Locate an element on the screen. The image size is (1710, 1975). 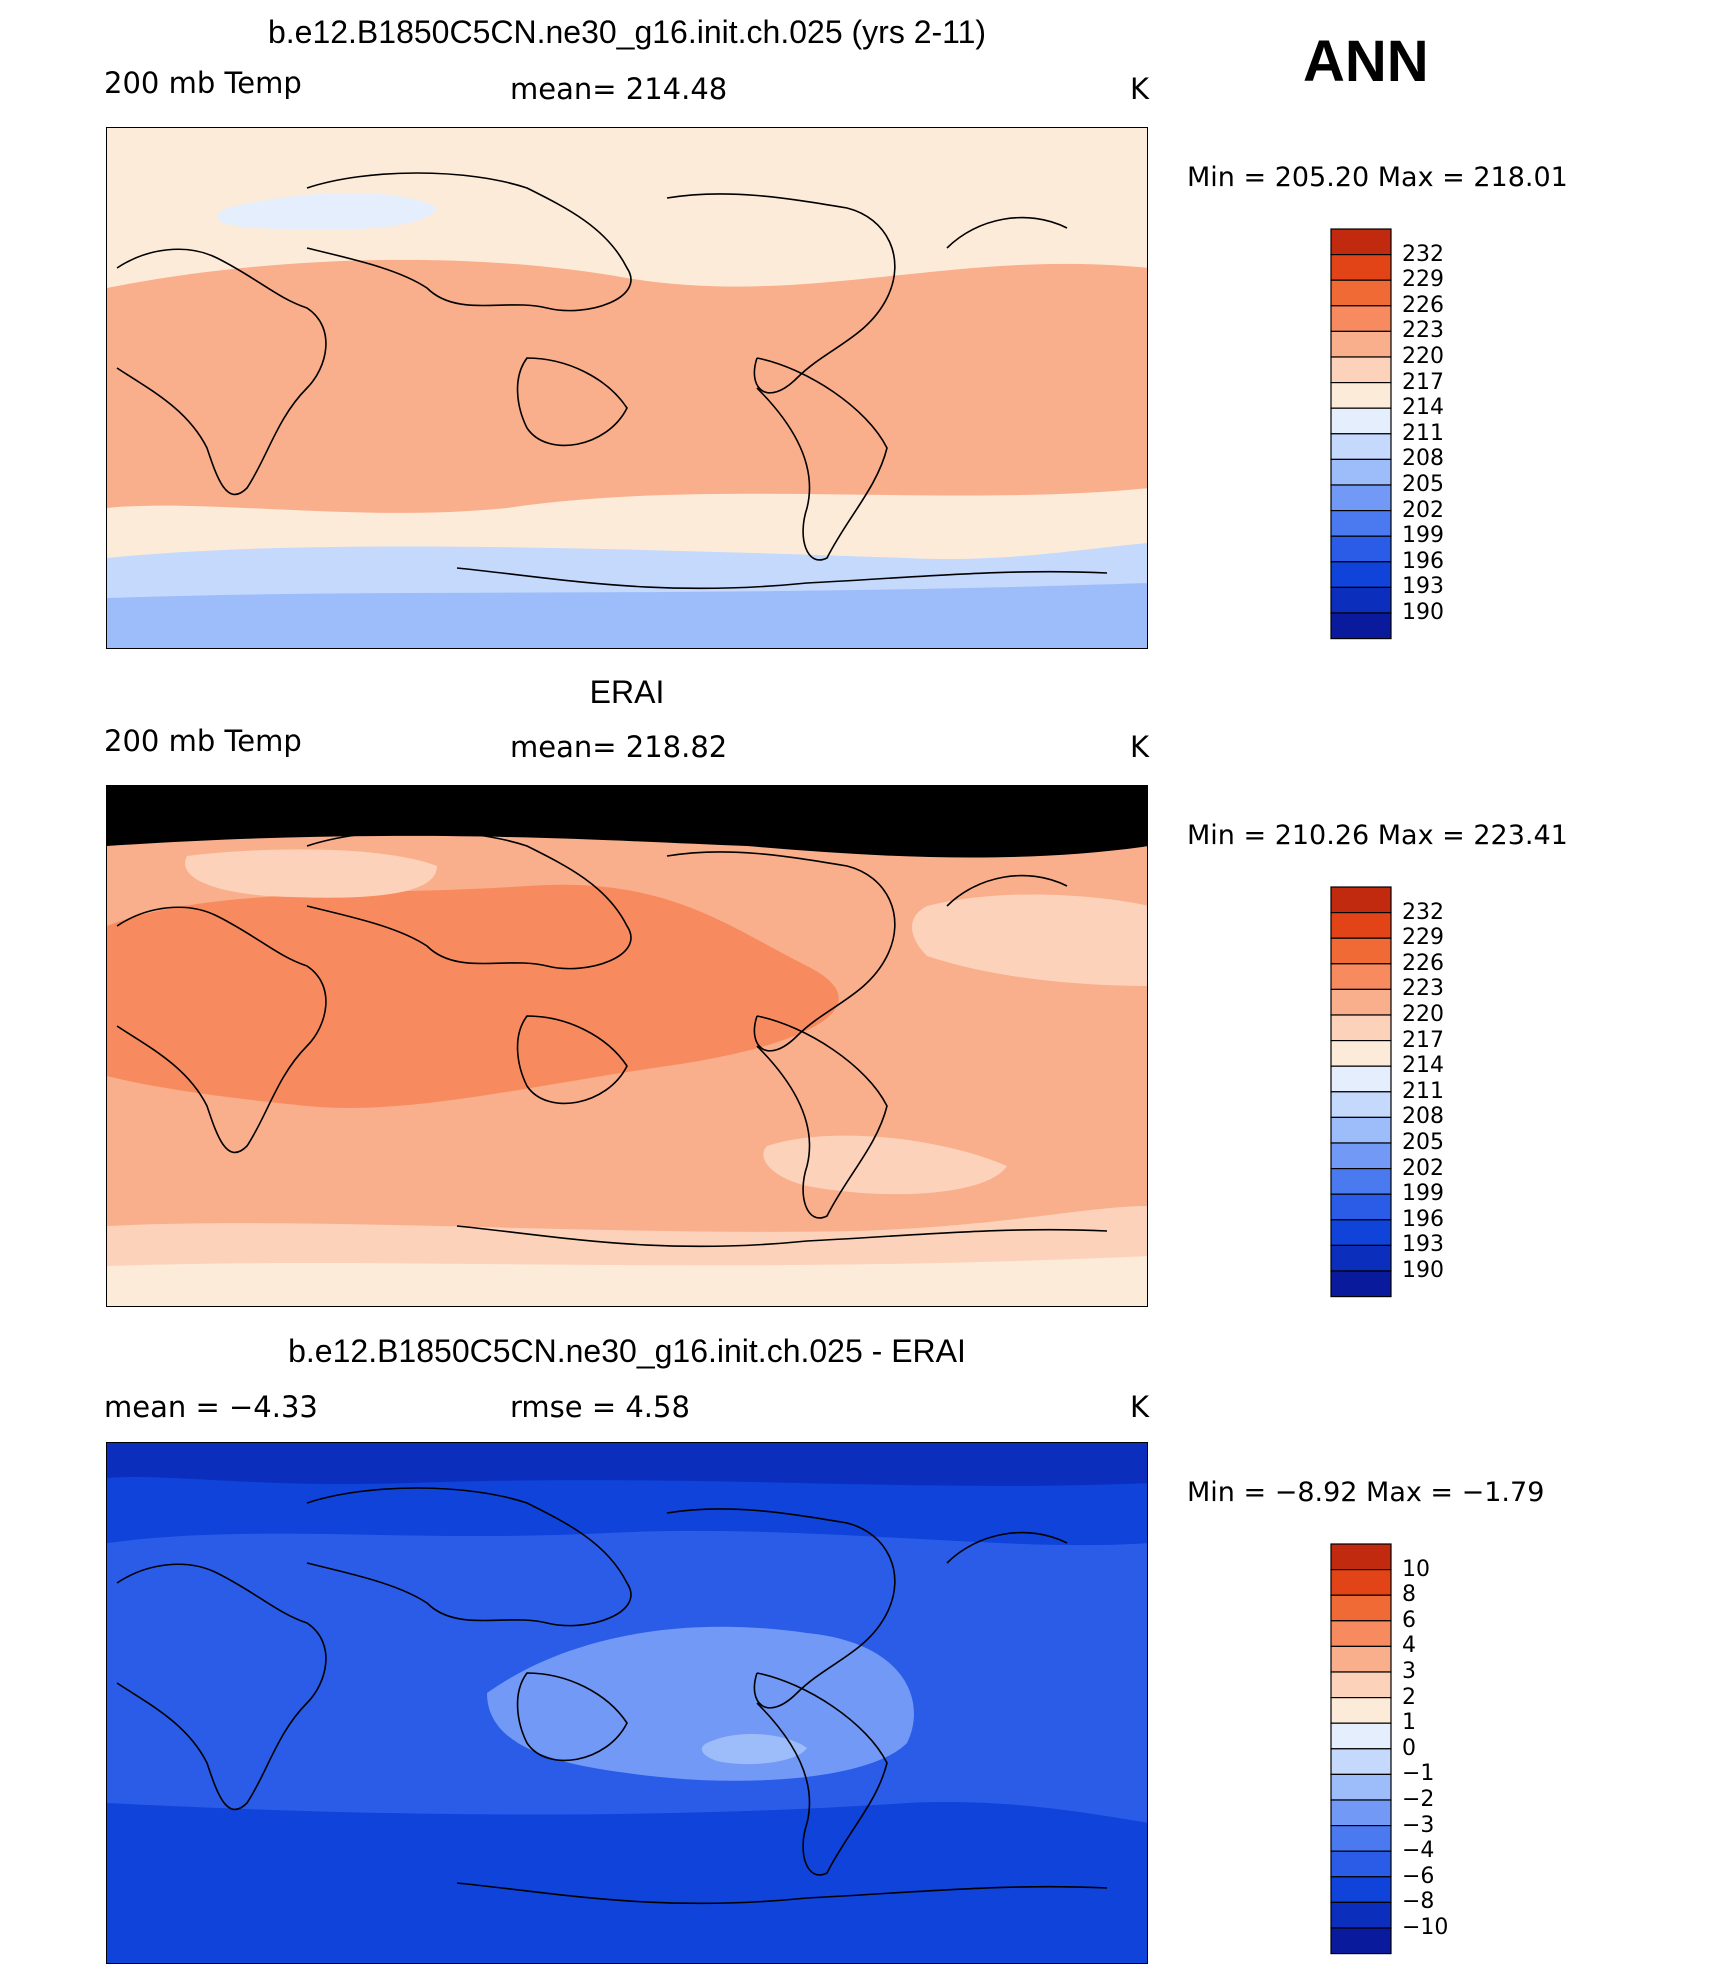
colorbar-tick-label: −4 is located at coordinates (1418, 1851).